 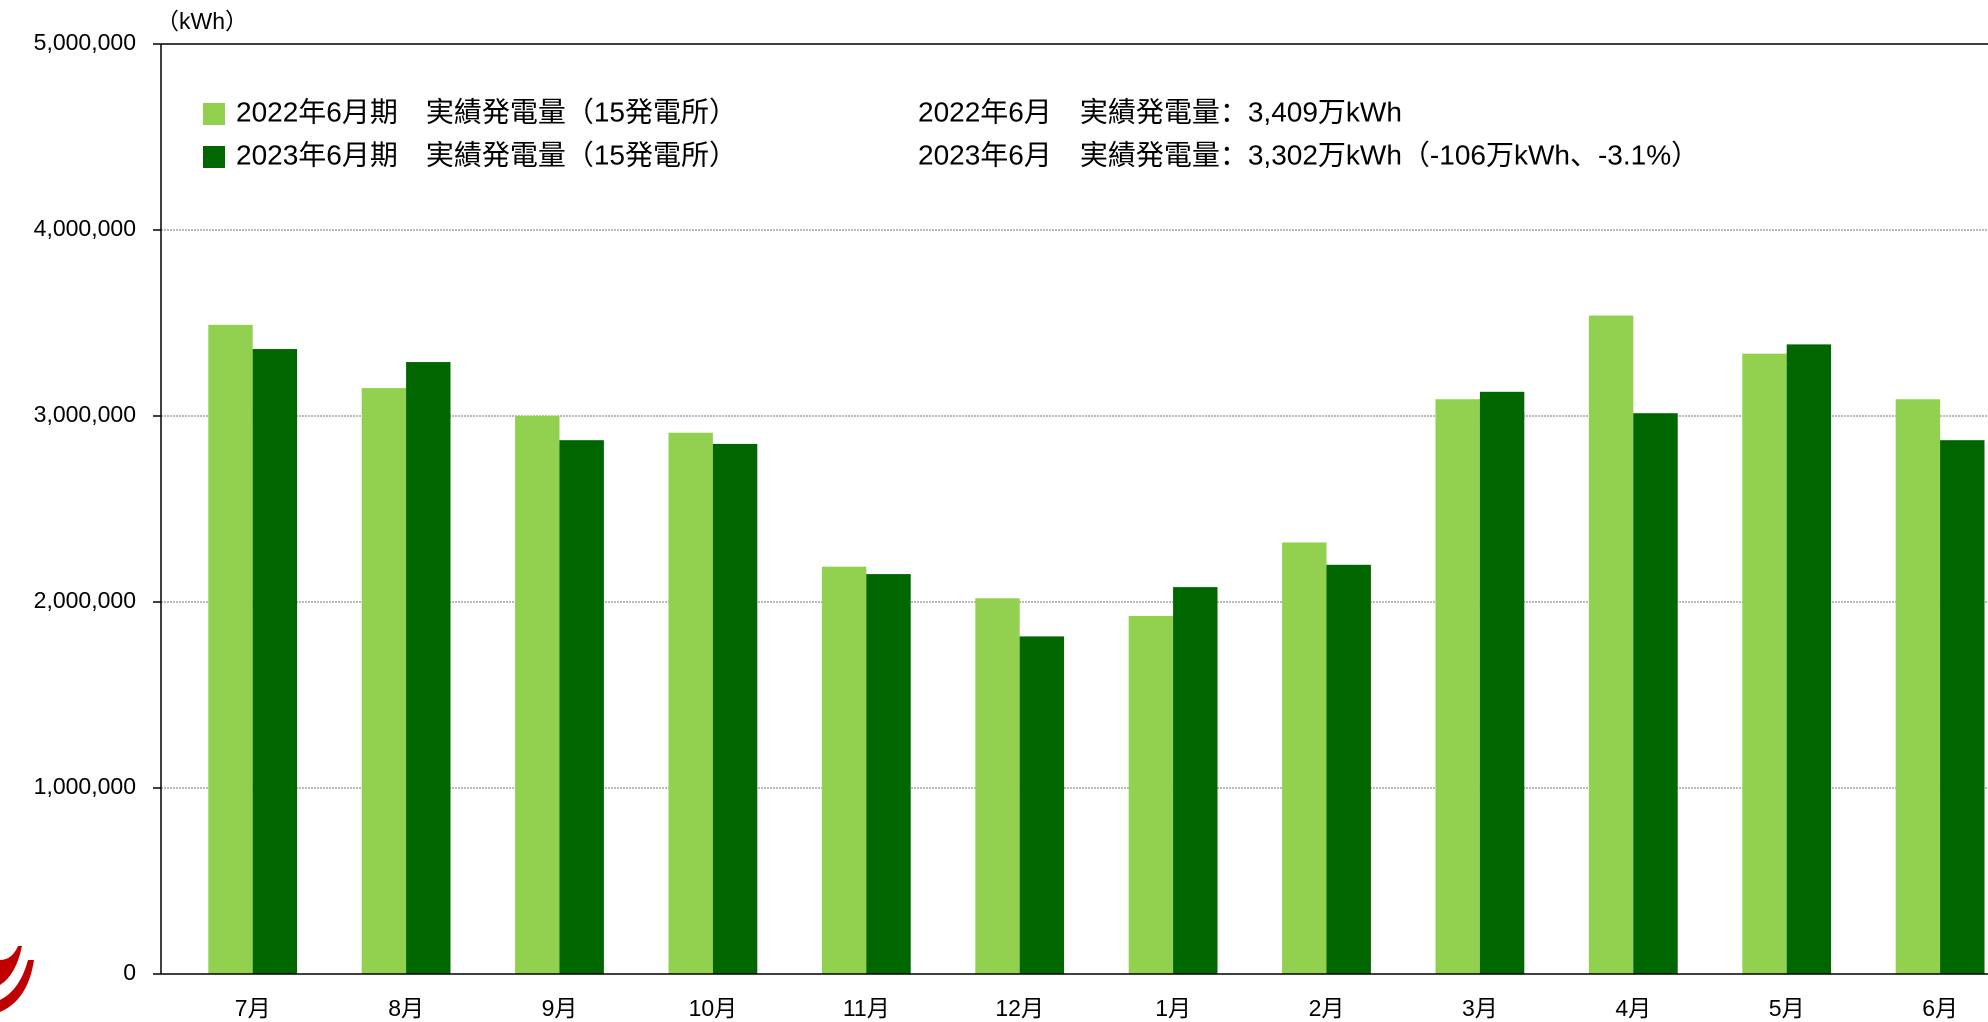 I want to click on logo, so click(x=17, y=984).